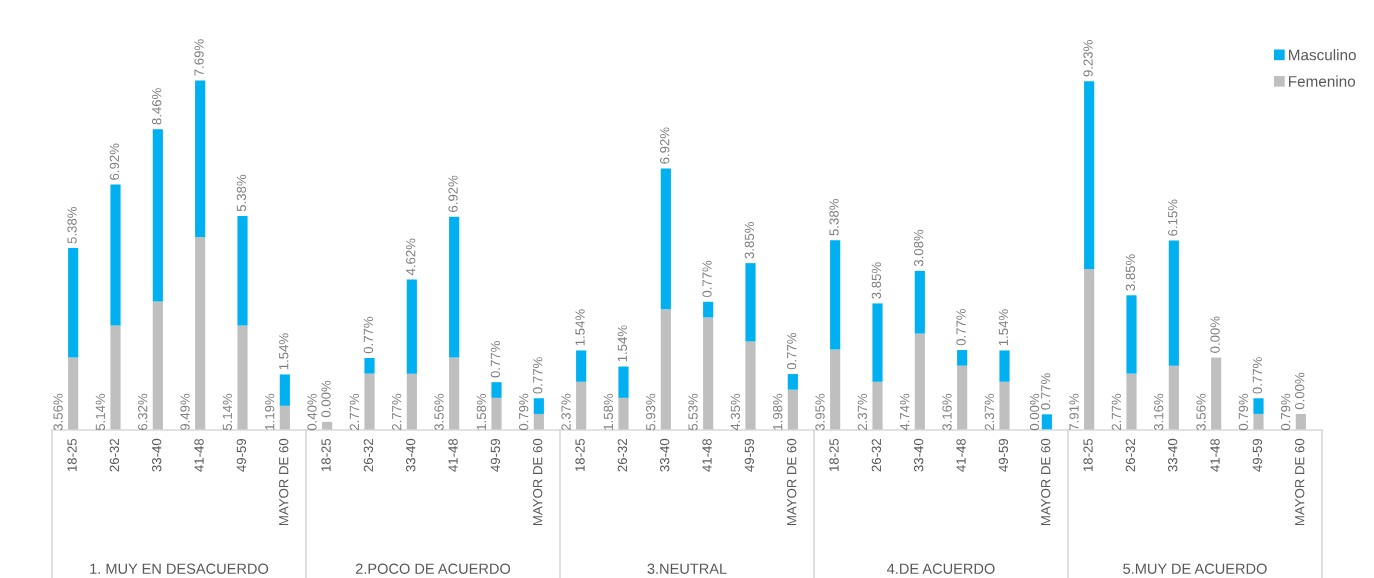 The width and height of the screenshot is (1374, 578). I want to click on data-label: 3.56%, so click(439, 412).